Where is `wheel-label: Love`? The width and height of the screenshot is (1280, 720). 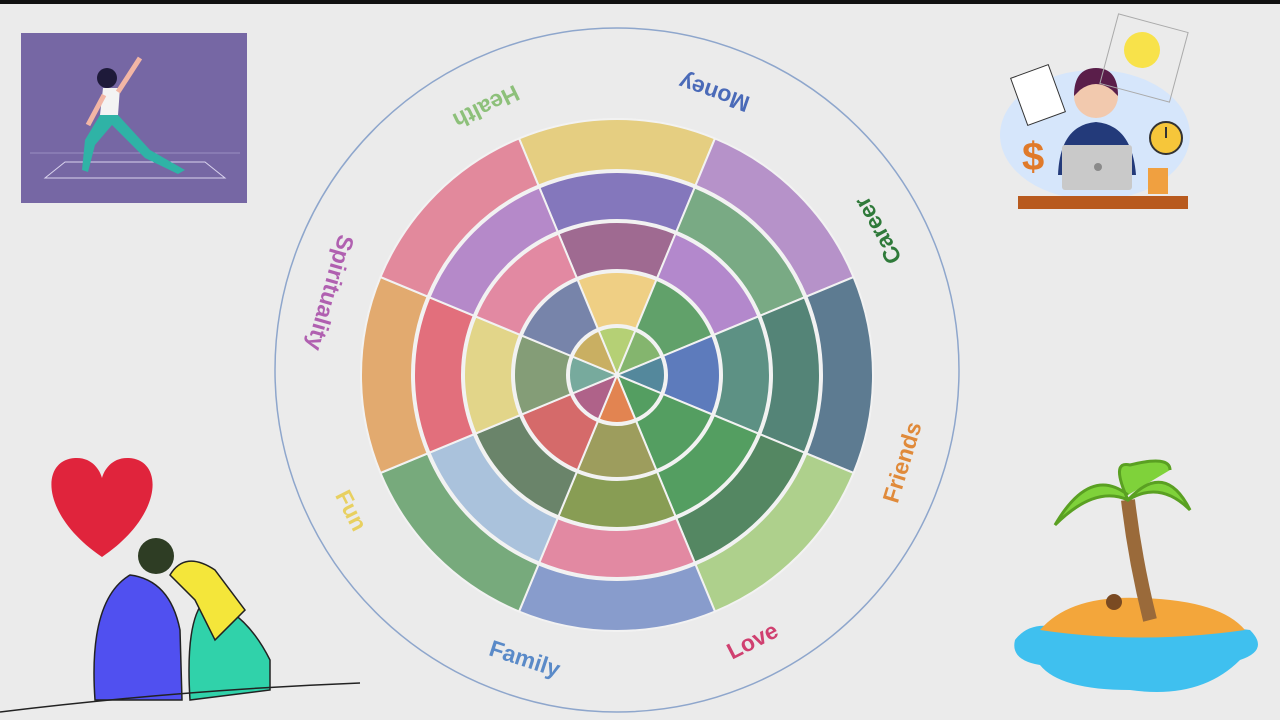 wheel-label: Love is located at coordinates (753, 641).